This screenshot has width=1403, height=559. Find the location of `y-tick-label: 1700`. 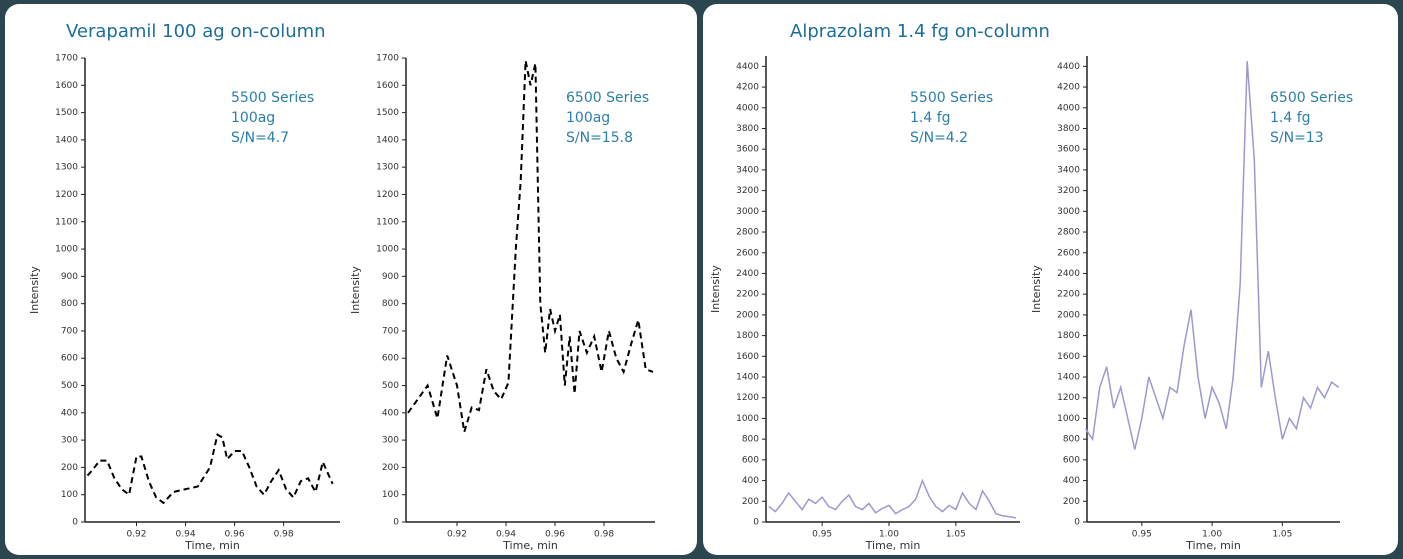

y-tick-label: 1700 is located at coordinates (387, 59).